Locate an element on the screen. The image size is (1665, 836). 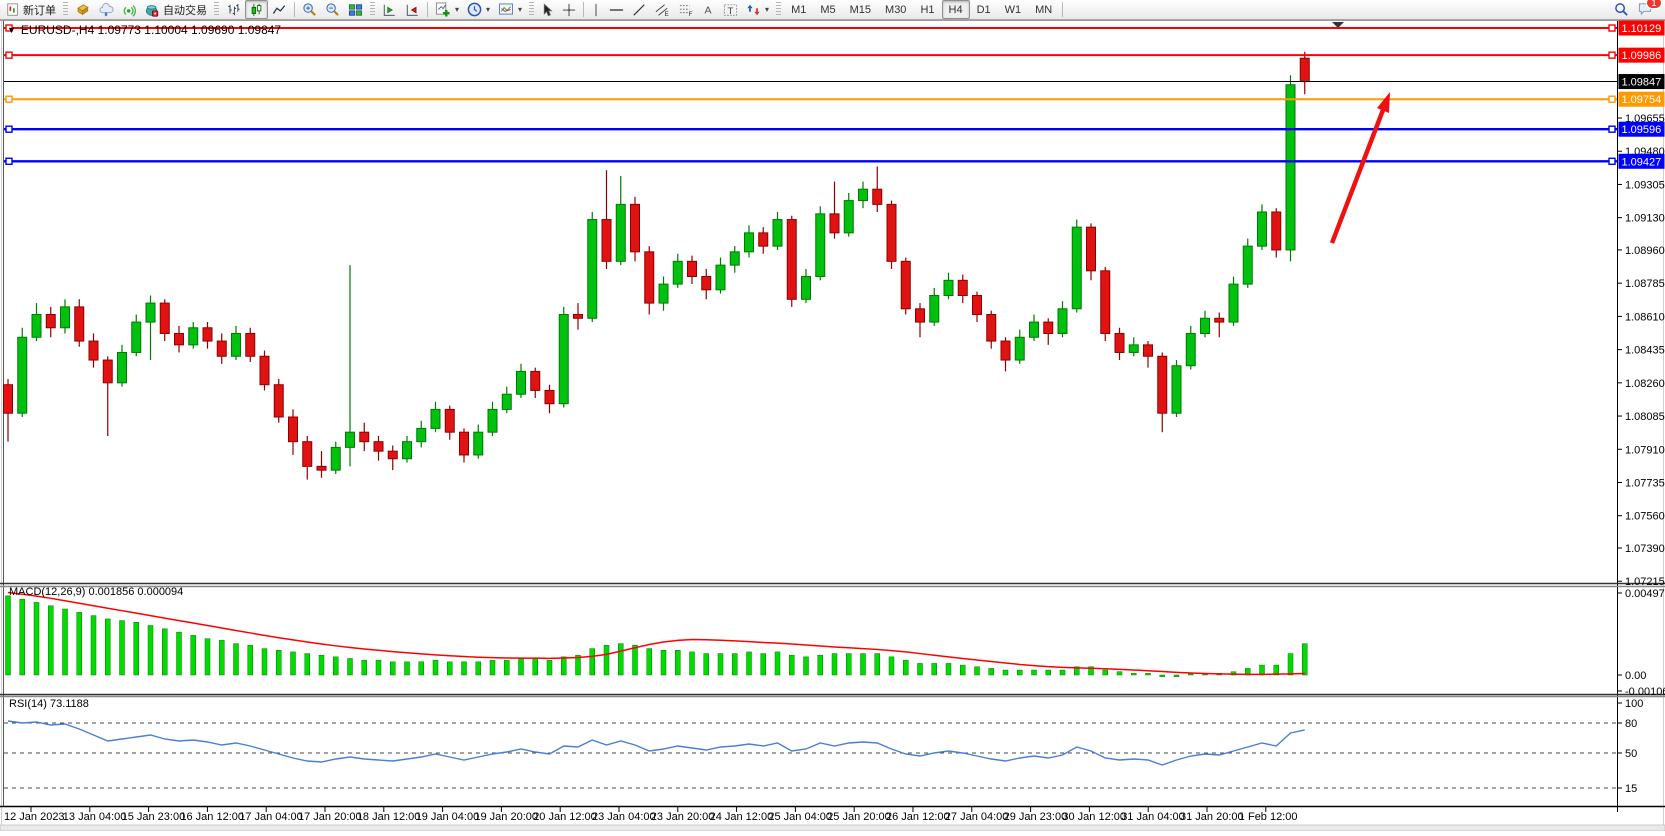
timeframe-h1-button: H1 is located at coordinates (927, 9).